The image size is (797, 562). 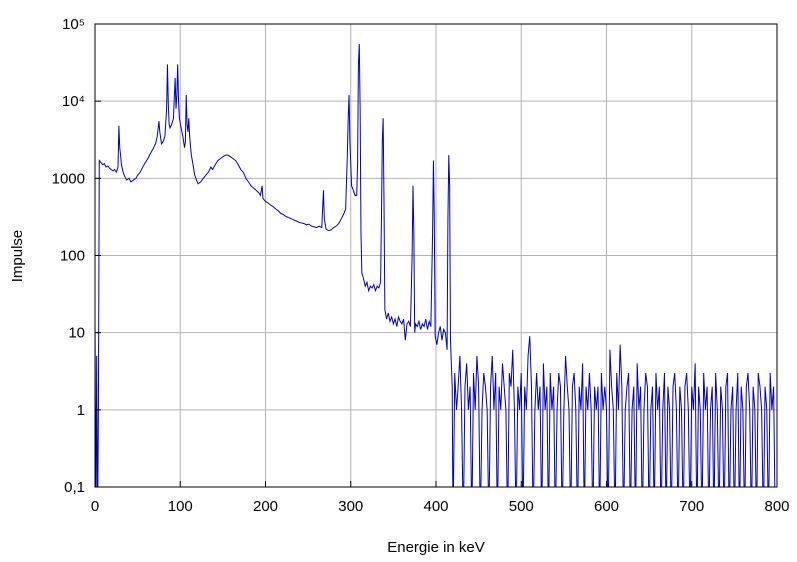 What do you see at coordinates (17, 256) in the screenshot?
I see `y-axis-label: Impulse` at bounding box center [17, 256].